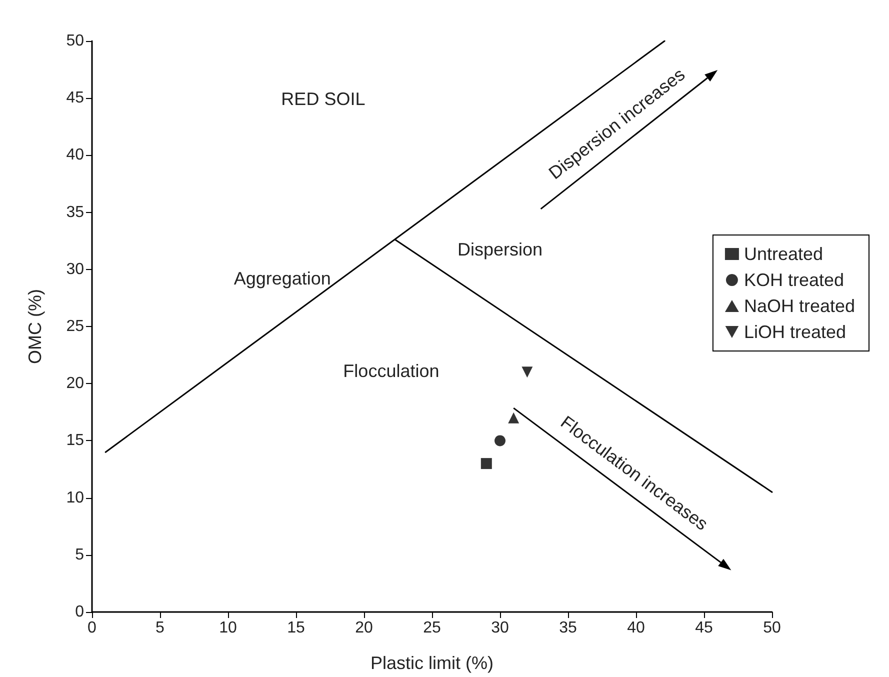  I want to click on x-tick-label: 10, so click(228, 628).